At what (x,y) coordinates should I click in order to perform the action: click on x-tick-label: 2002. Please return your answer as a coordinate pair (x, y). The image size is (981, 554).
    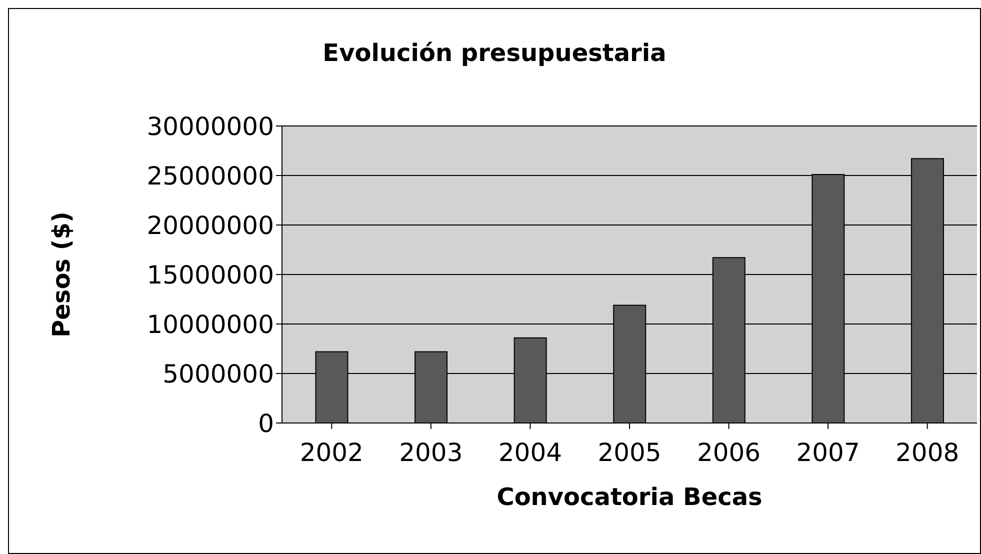
    Looking at the image, I should click on (332, 452).